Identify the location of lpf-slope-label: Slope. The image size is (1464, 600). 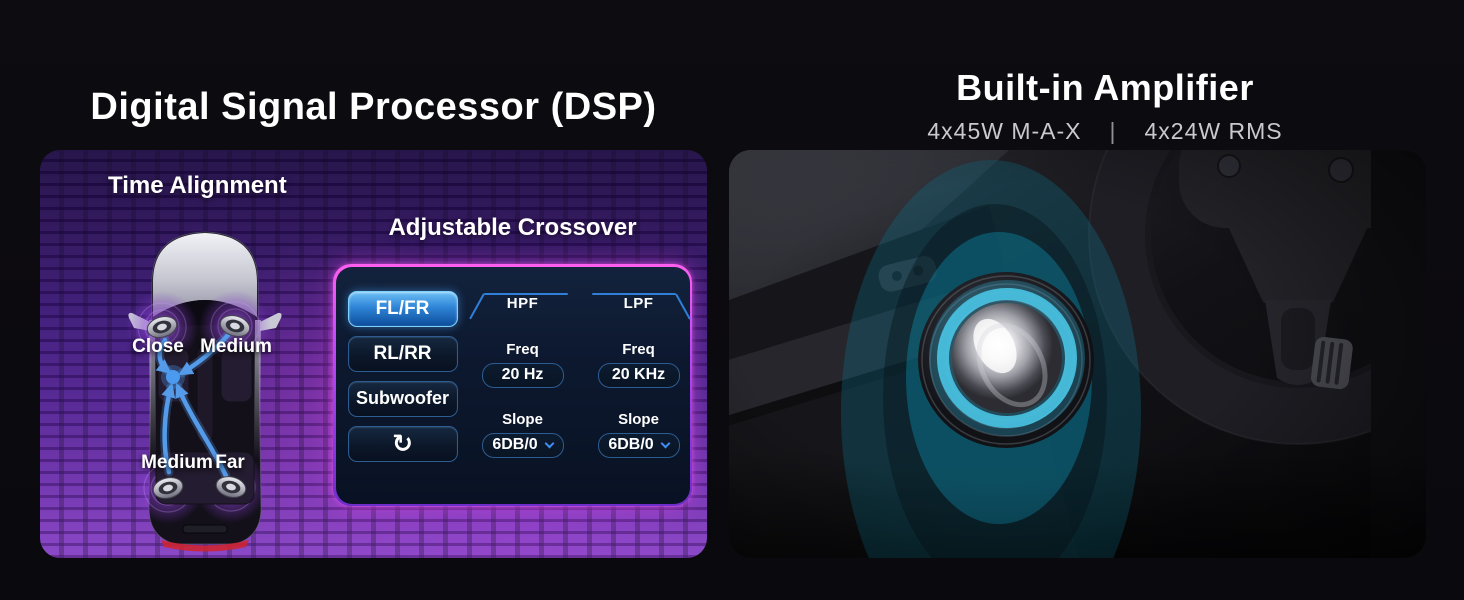
(638, 419).